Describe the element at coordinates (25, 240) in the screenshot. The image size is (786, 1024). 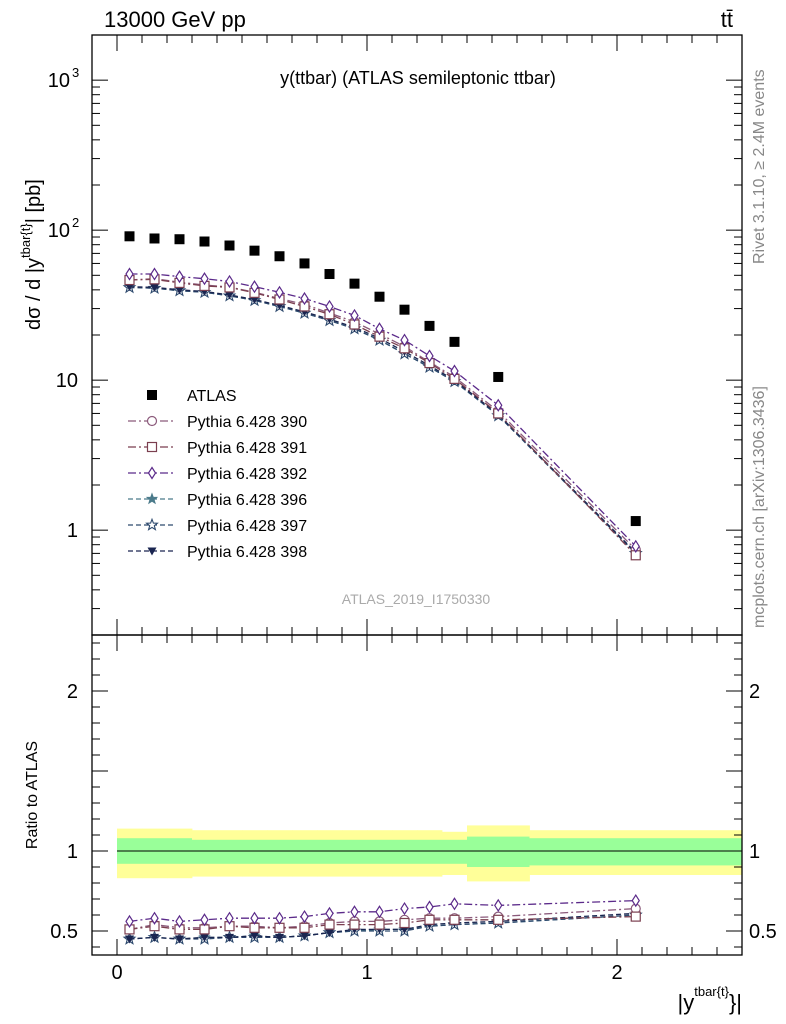
I see `y-axis-label-sup: tbar{t}` at that location.